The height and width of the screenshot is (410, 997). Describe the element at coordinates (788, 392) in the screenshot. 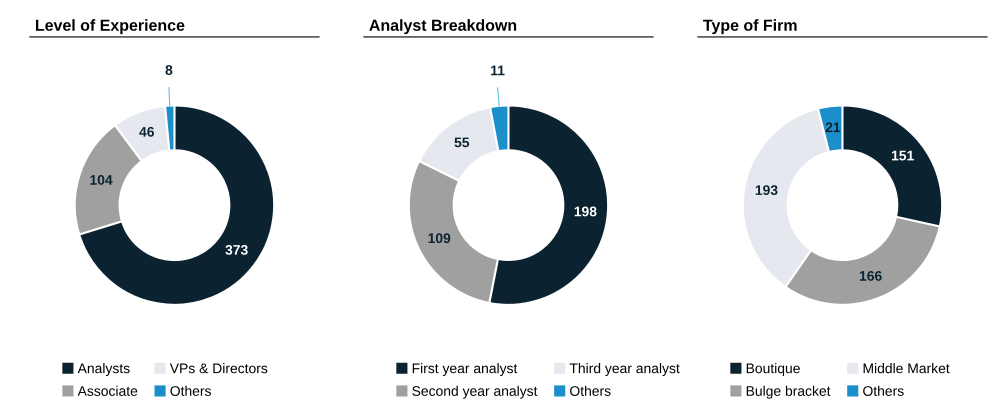

I see `legend-label: Bulge bracket` at that location.